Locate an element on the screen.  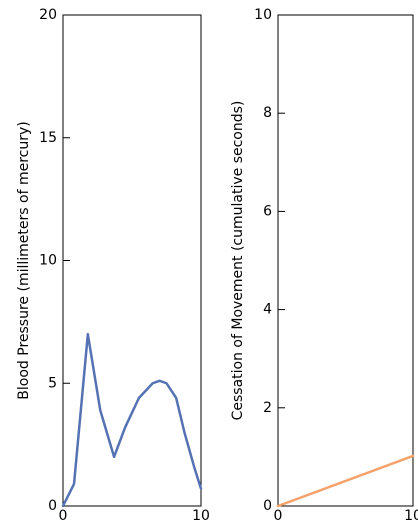
y-tick-label: 20 is located at coordinates (48, 15).